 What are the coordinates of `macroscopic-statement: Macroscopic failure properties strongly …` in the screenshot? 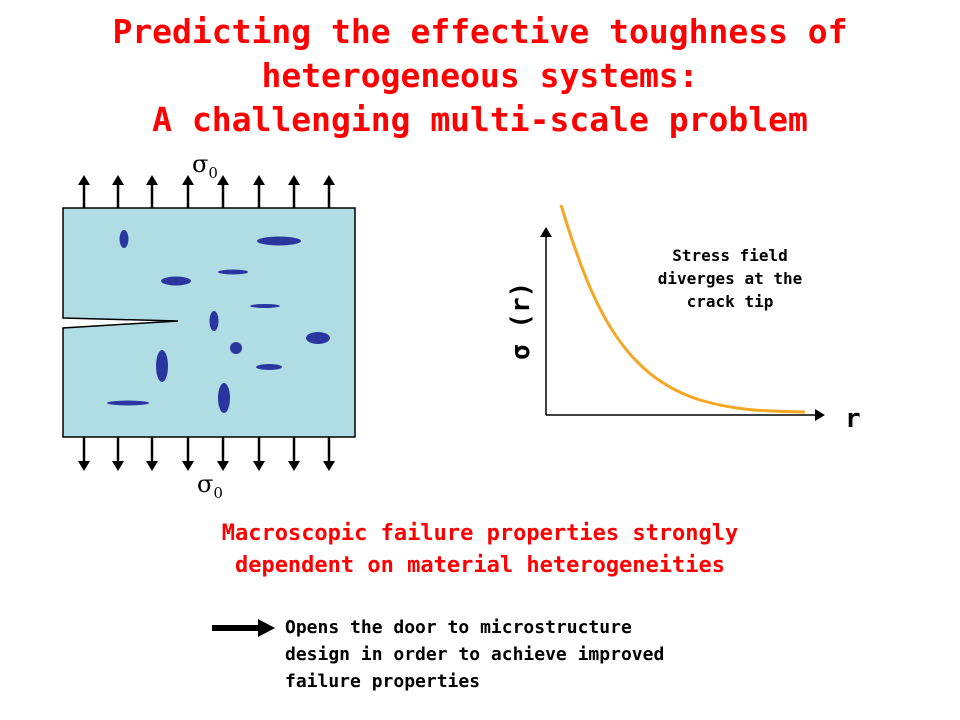 It's located at (480, 550).